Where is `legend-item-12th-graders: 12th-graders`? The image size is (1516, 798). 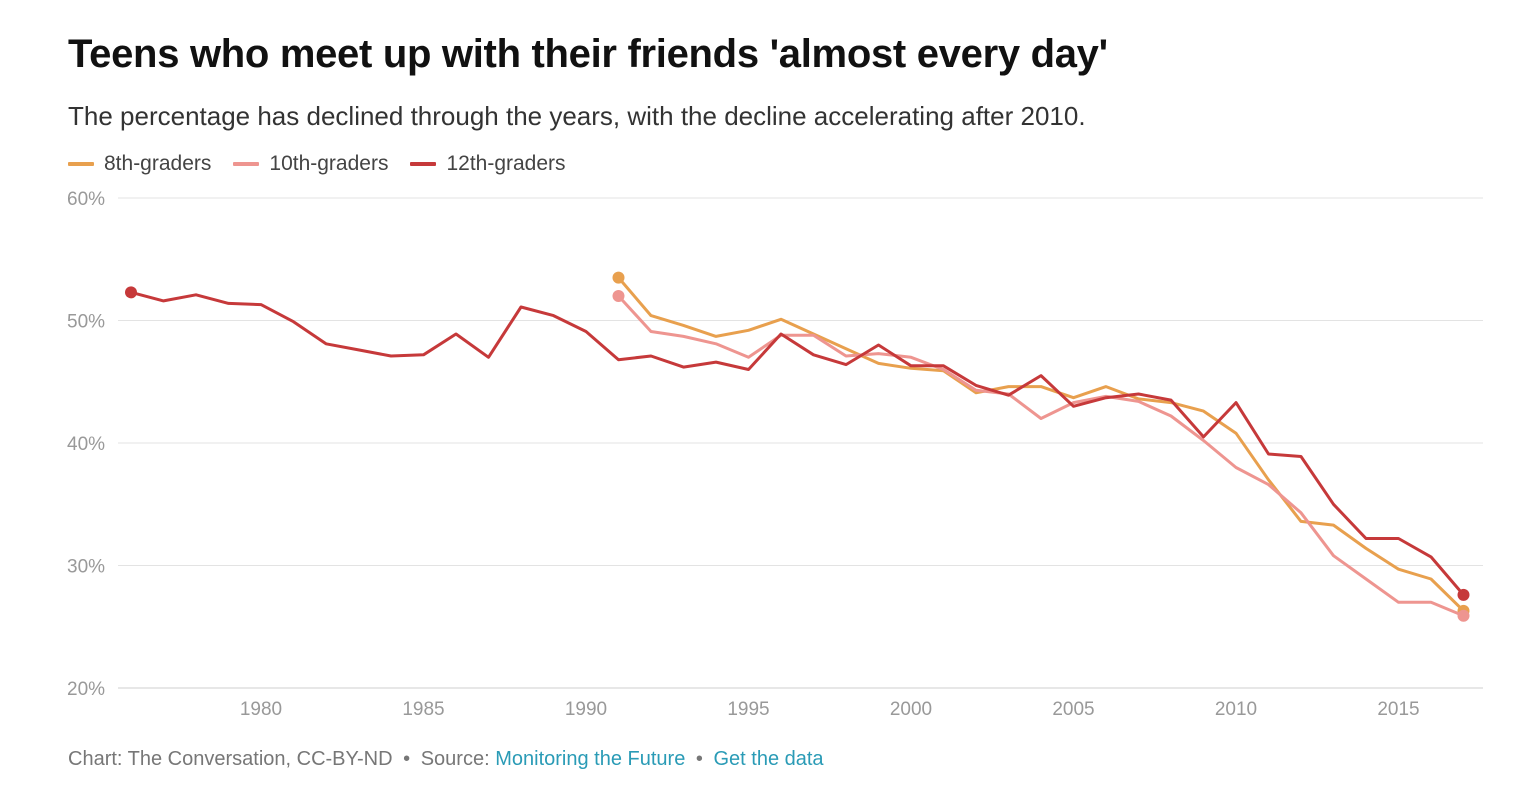
legend-item-12th-graders: 12th-graders is located at coordinates (488, 164).